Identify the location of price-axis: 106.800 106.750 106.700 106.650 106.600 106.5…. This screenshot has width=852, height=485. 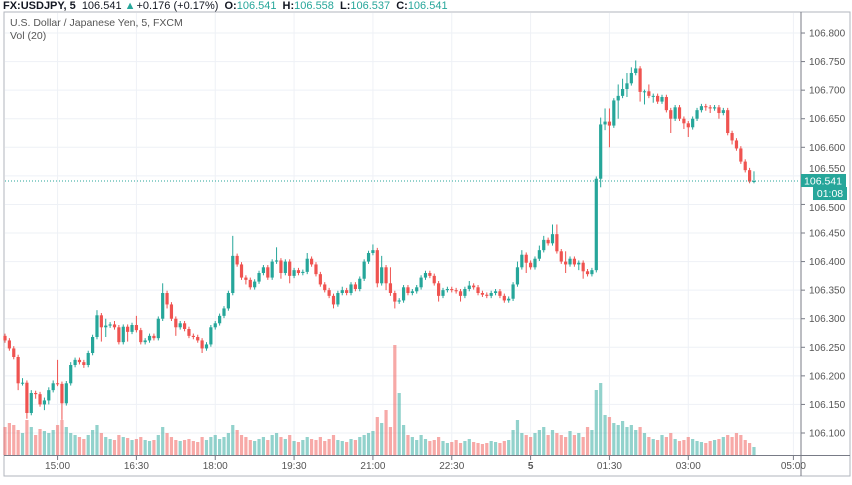
(823, 234).